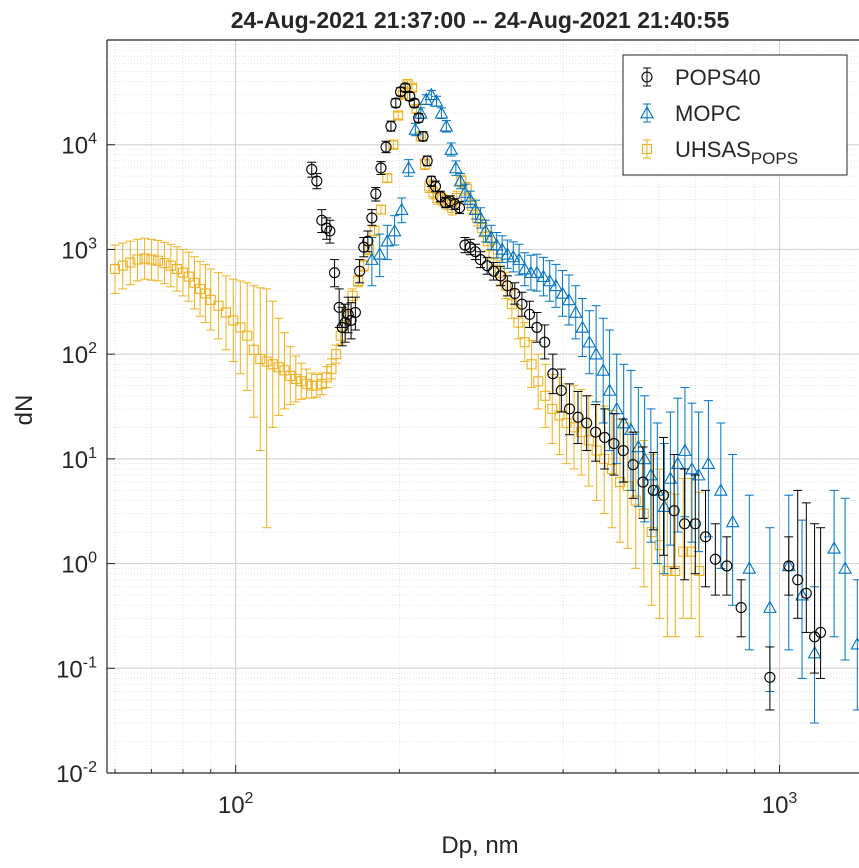 The image size is (859, 868). I want to click on x-tick-label: 102, so click(236, 804).